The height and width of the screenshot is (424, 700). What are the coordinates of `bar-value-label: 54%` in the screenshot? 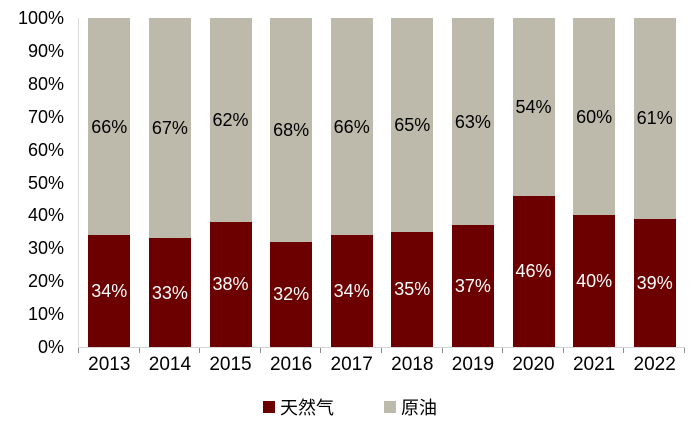 It's located at (533, 106).